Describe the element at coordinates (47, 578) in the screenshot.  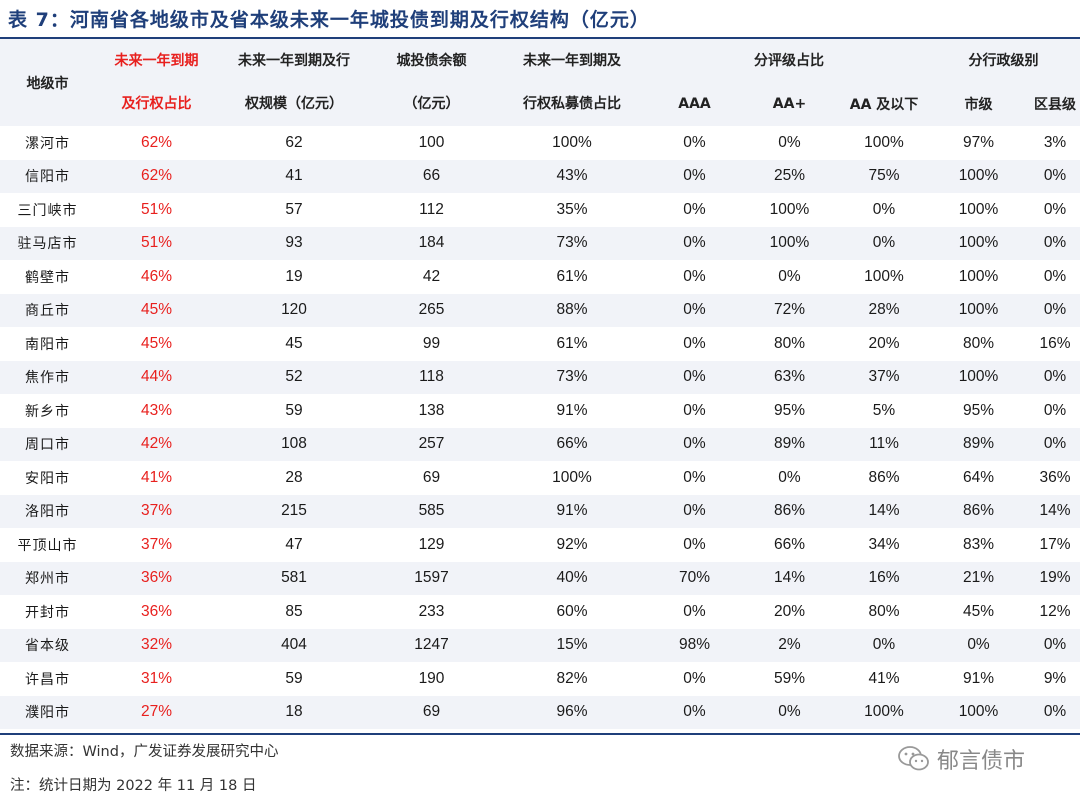
I see `city-cell: 郑州市` at that location.